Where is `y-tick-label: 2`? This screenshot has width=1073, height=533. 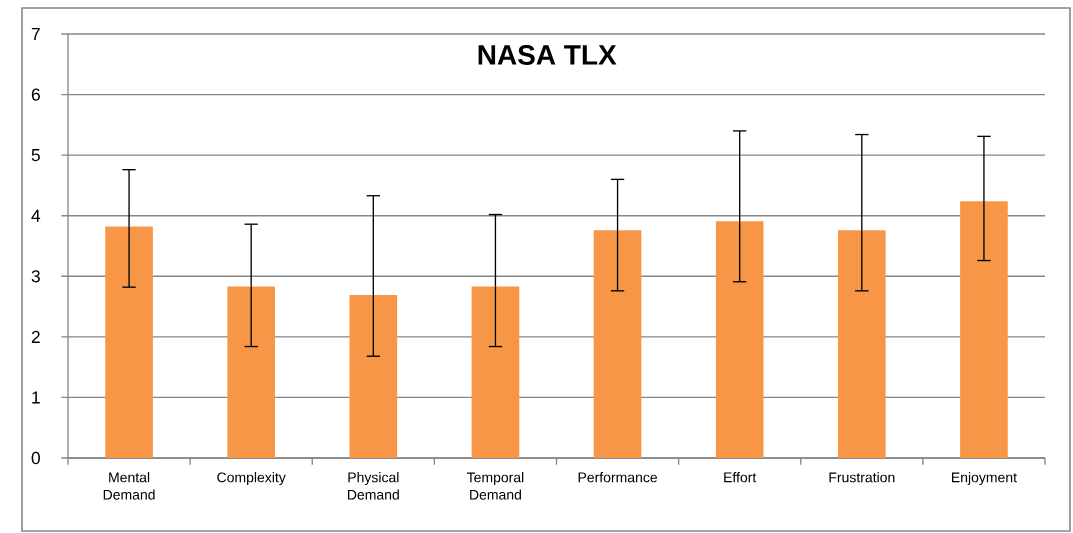
y-tick-label: 2 is located at coordinates (35, 336).